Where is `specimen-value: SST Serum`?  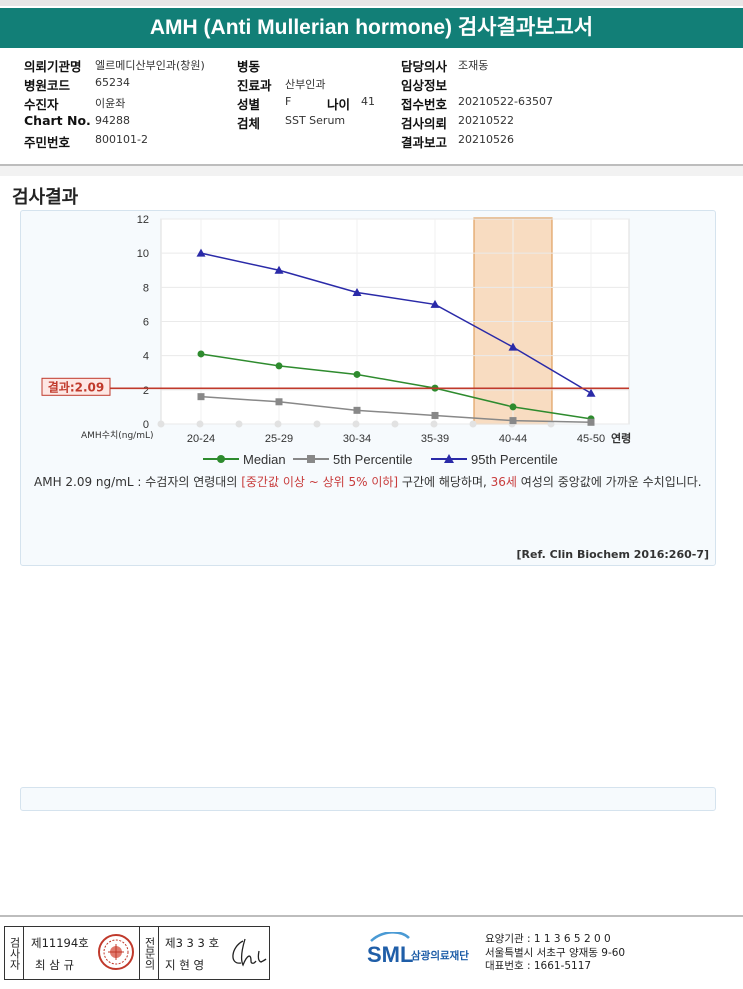 specimen-value: SST Serum is located at coordinates (315, 120).